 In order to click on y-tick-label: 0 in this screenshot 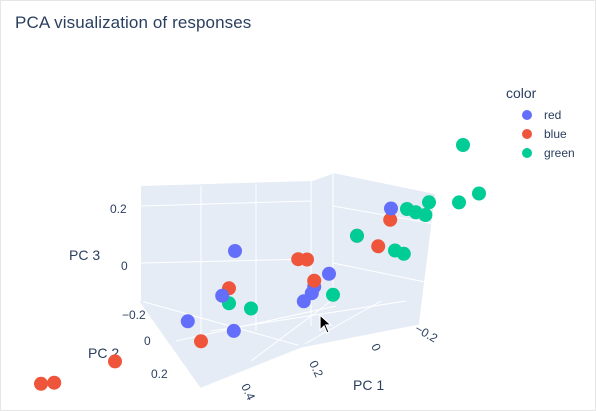, I will do `click(147, 341)`.